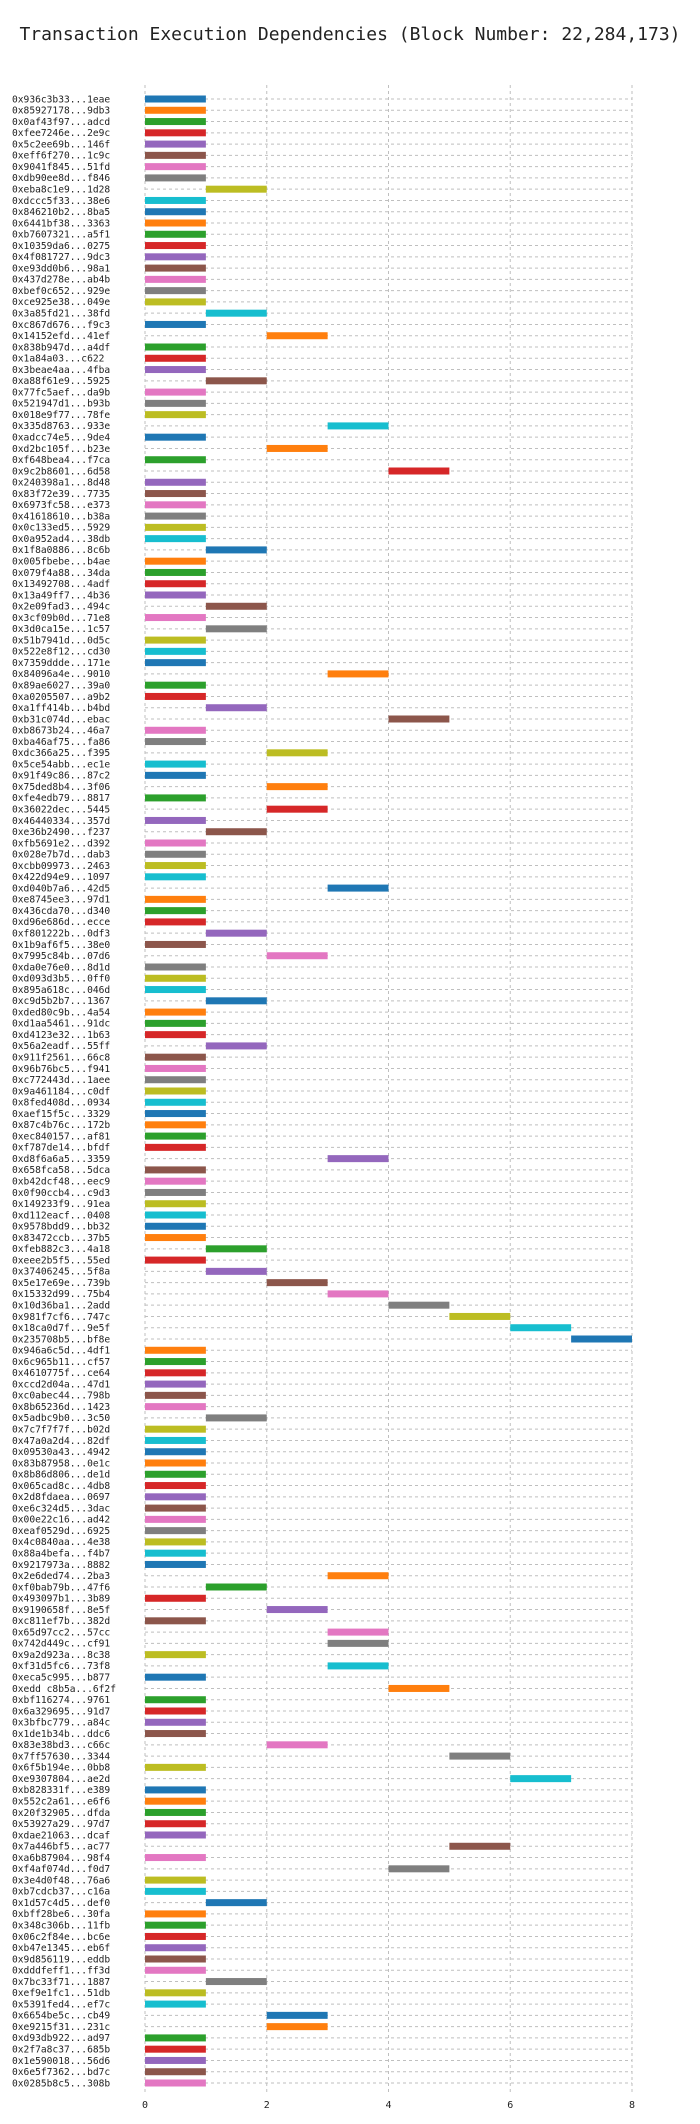 The height and width of the screenshot is (2124, 700). What do you see at coordinates (61, 573) in the screenshot?
I see `transaction-label: 0x079f4a88...34da` at bounding box center [61, 573].